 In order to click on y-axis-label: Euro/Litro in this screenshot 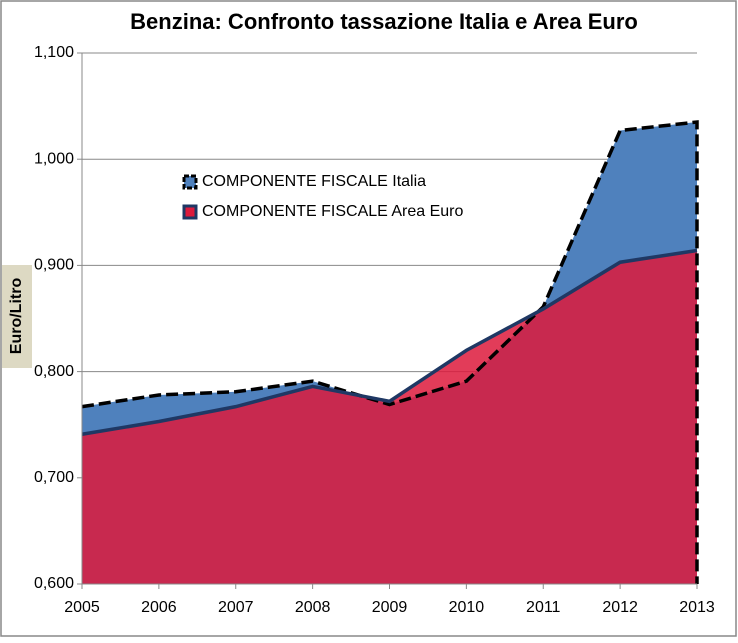, I will do `click(16, 316)`.